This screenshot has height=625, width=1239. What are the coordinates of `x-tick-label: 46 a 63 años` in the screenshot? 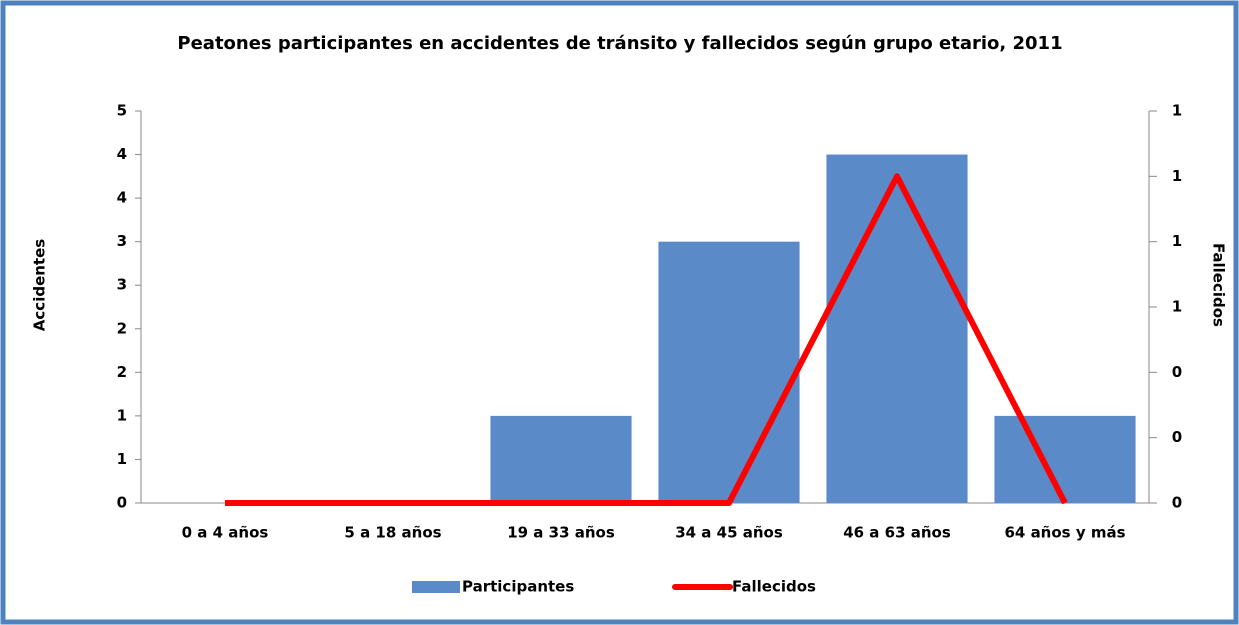 It's located at (897, 533).